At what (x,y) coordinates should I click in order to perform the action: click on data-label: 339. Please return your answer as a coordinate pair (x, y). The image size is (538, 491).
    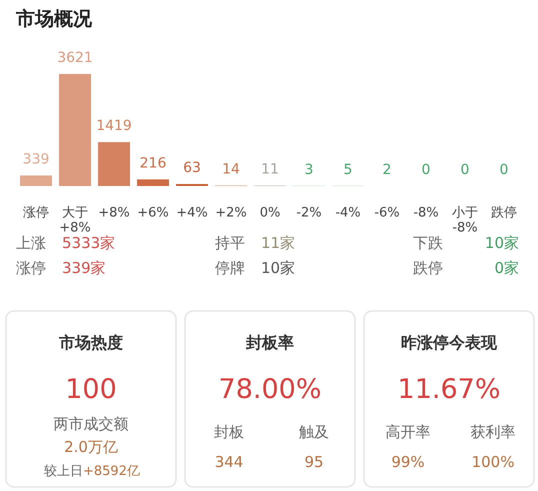
    Looking at the image, I should click on (36, 160).